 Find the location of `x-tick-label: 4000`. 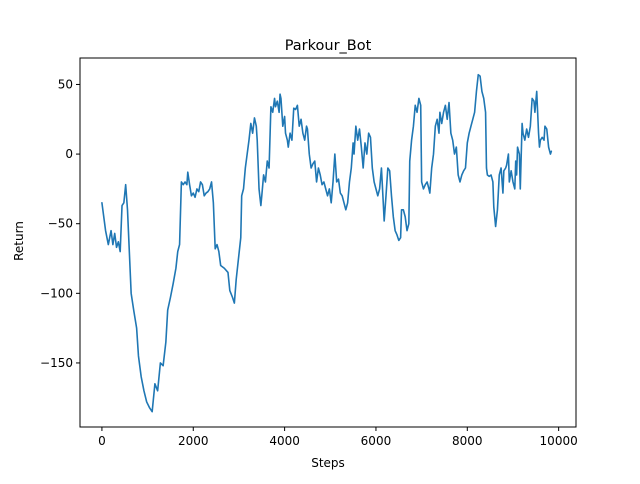

x-tick-label: 4000 is located at coordinates (284, 441).